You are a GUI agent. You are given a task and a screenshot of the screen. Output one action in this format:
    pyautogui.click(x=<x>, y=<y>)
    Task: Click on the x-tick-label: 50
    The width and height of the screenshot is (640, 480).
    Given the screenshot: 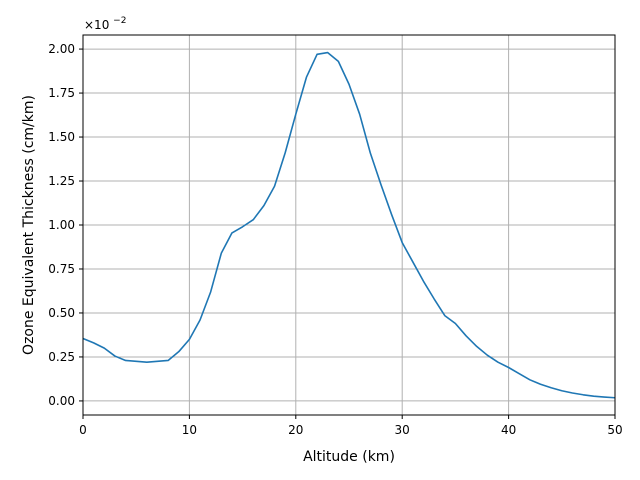 What is the action you would take?
    pyautogui.click(x=614, y=430)
    